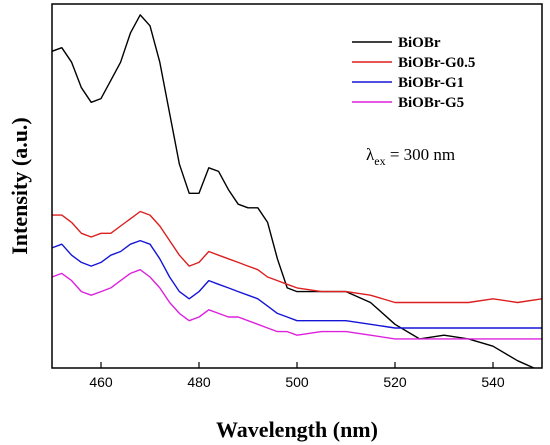 The image size is (550, 445). What do you see at coordinates (419, 43) in the screenshot?
I see `legend-label: BiOBr` at bounding box center [419, 43].